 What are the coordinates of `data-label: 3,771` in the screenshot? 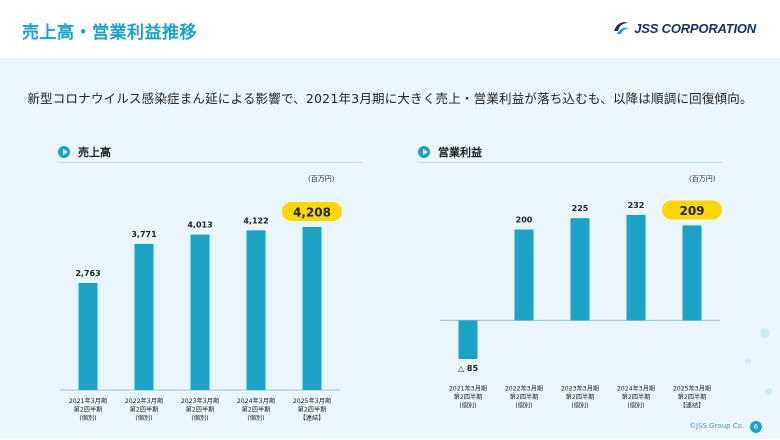 It's located at (144, 234).